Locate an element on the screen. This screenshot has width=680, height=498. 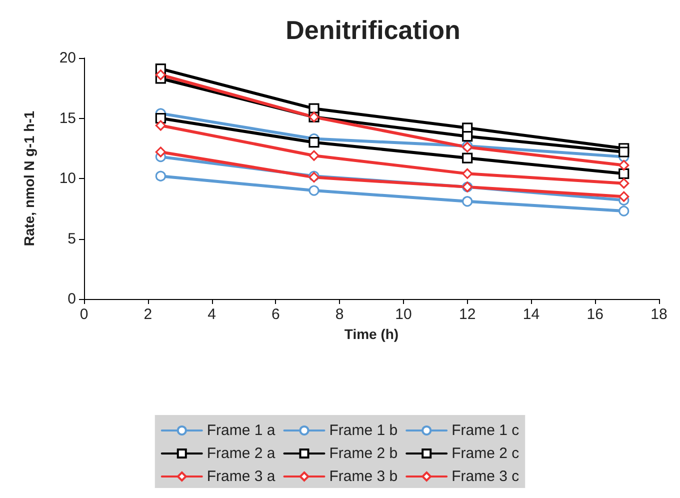
x-tick-label: 18 is located at coordinates (659, 314).